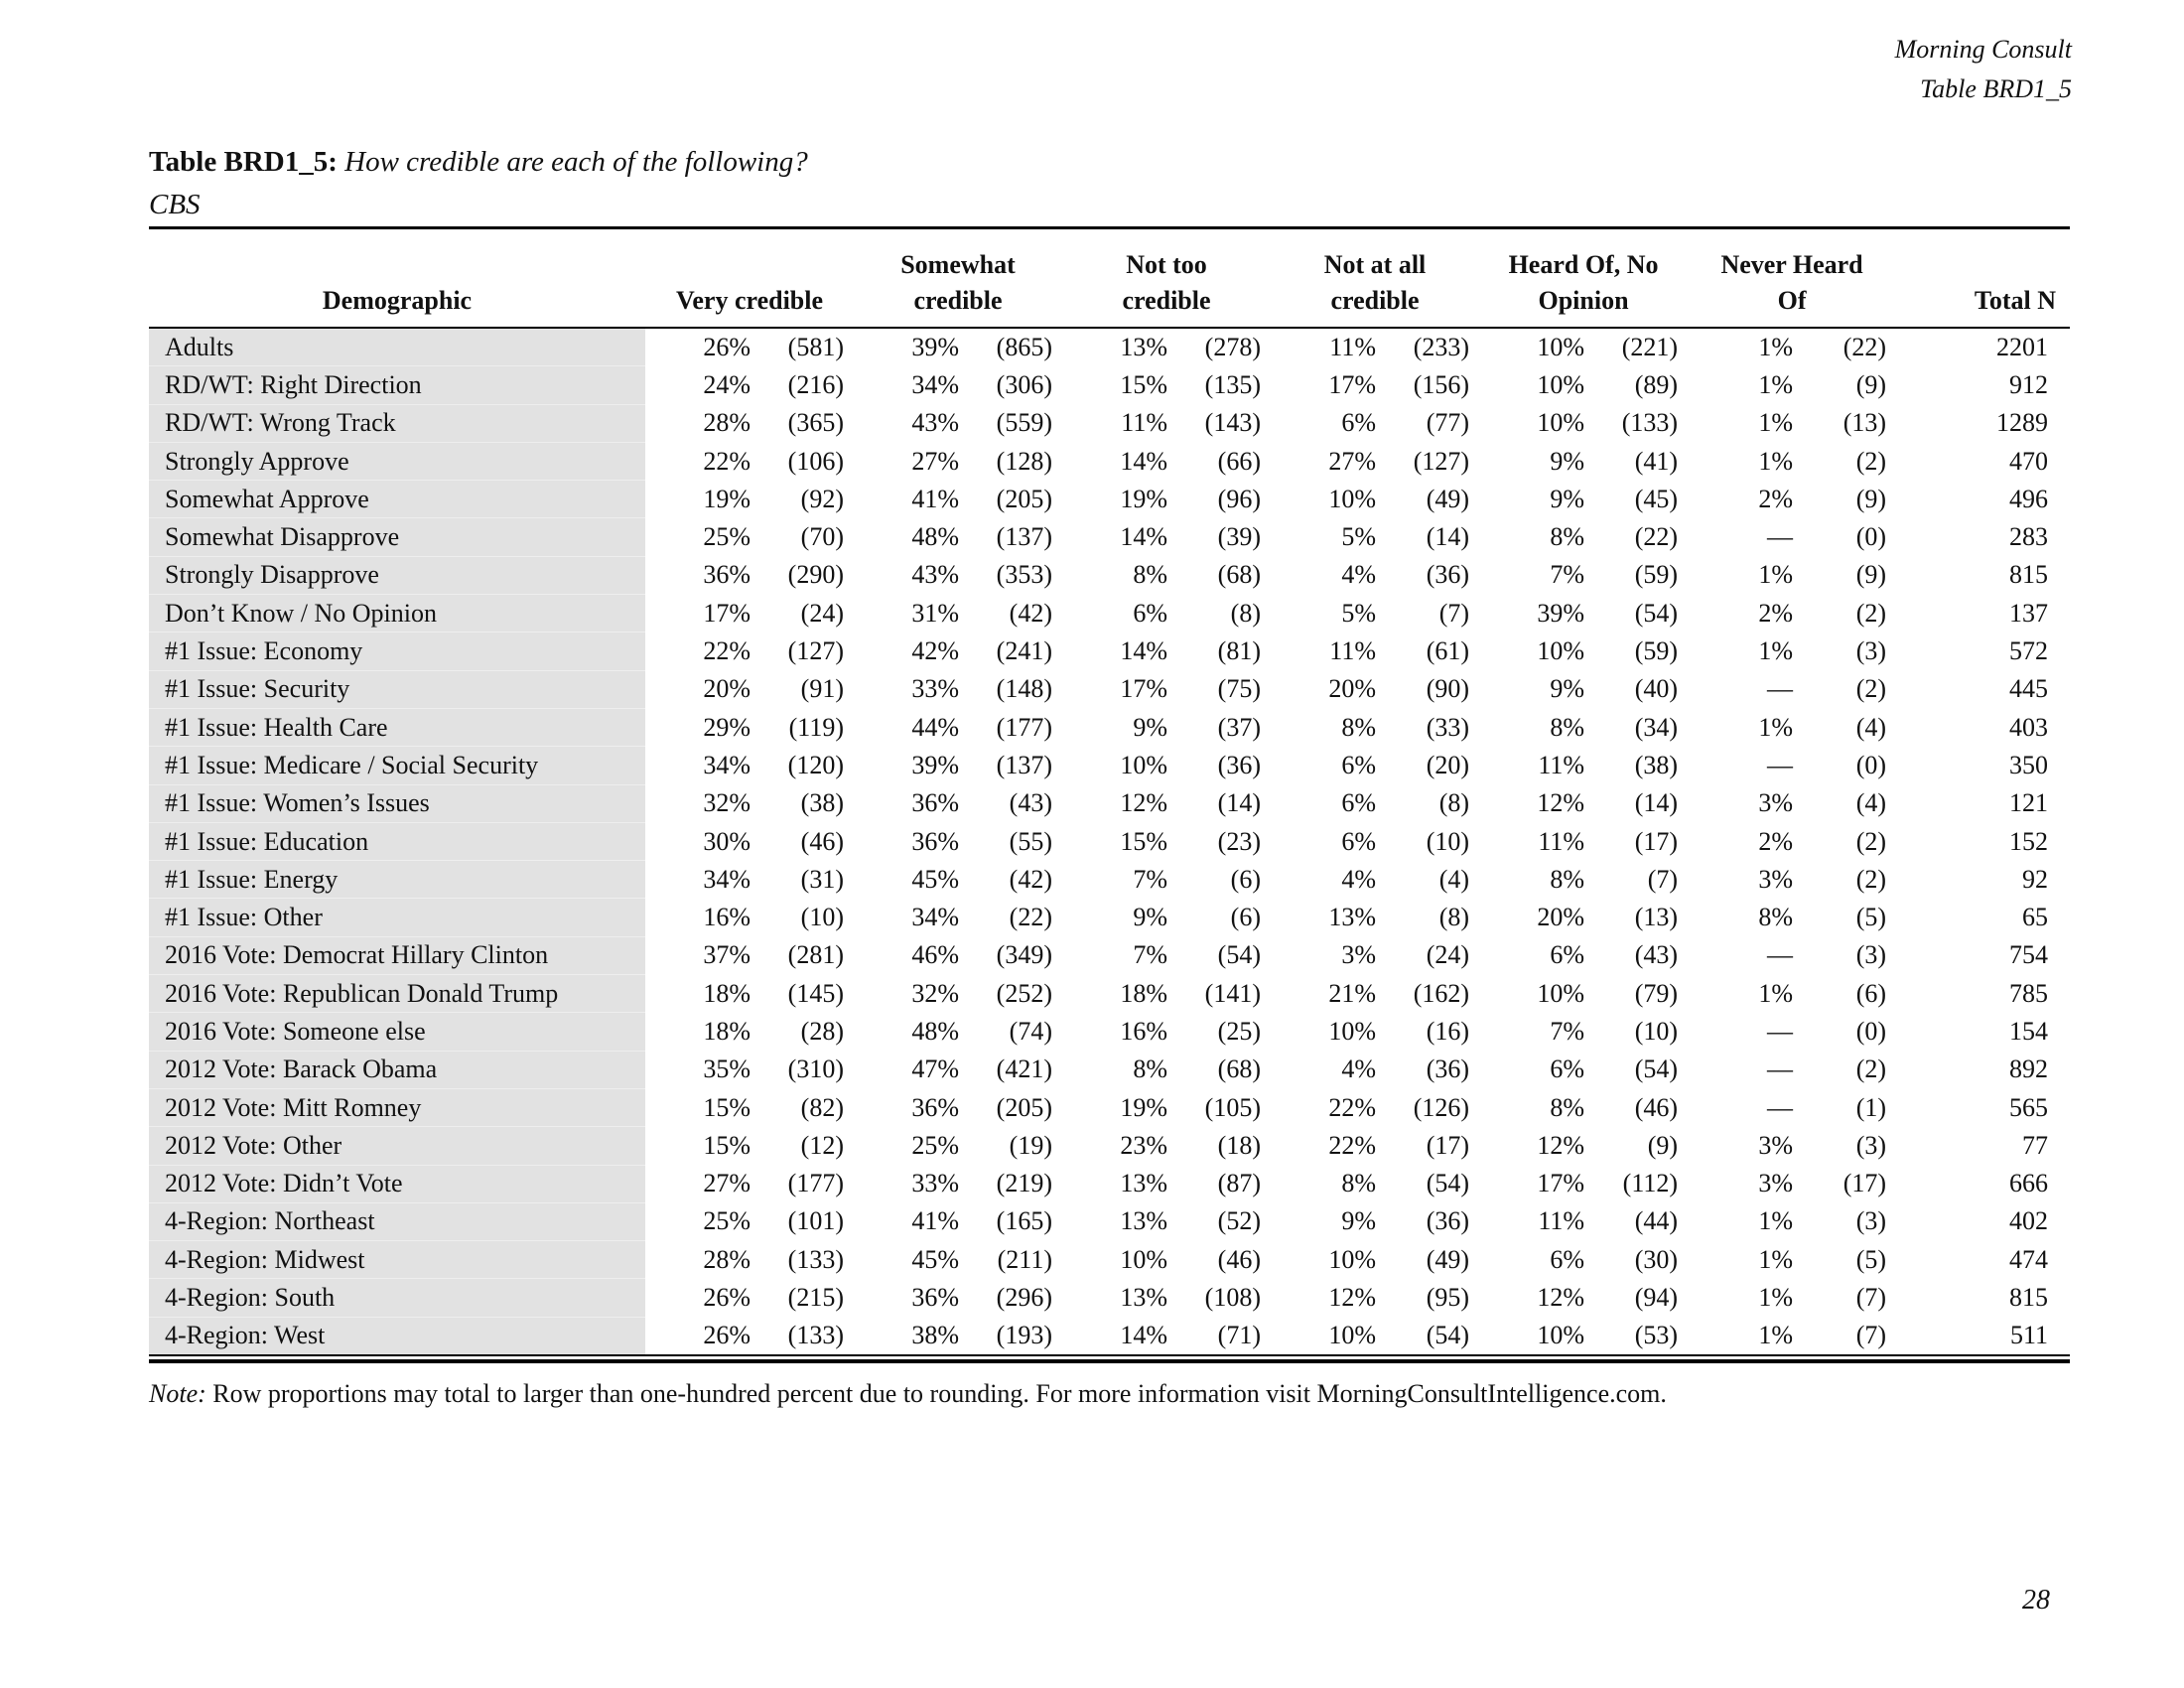 The width and height of the screenshot is (2184, 1688). I want to click on cell-percent: 43%, so click(935, 423).